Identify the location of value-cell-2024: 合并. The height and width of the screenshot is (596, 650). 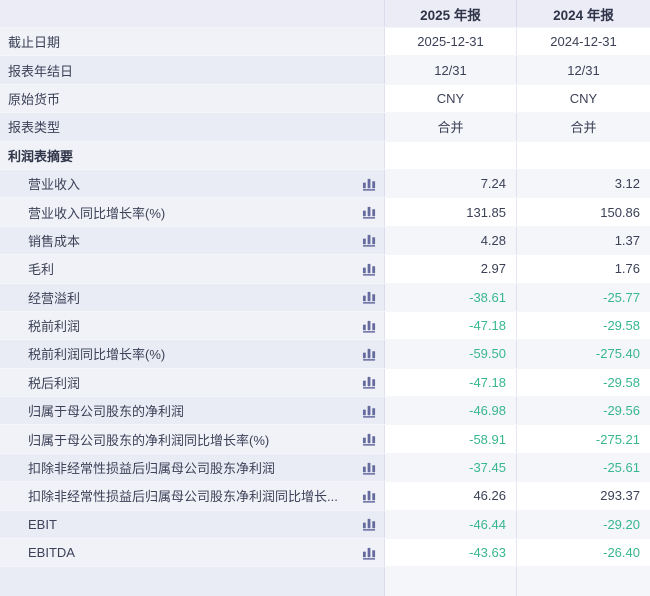
(583, 127).